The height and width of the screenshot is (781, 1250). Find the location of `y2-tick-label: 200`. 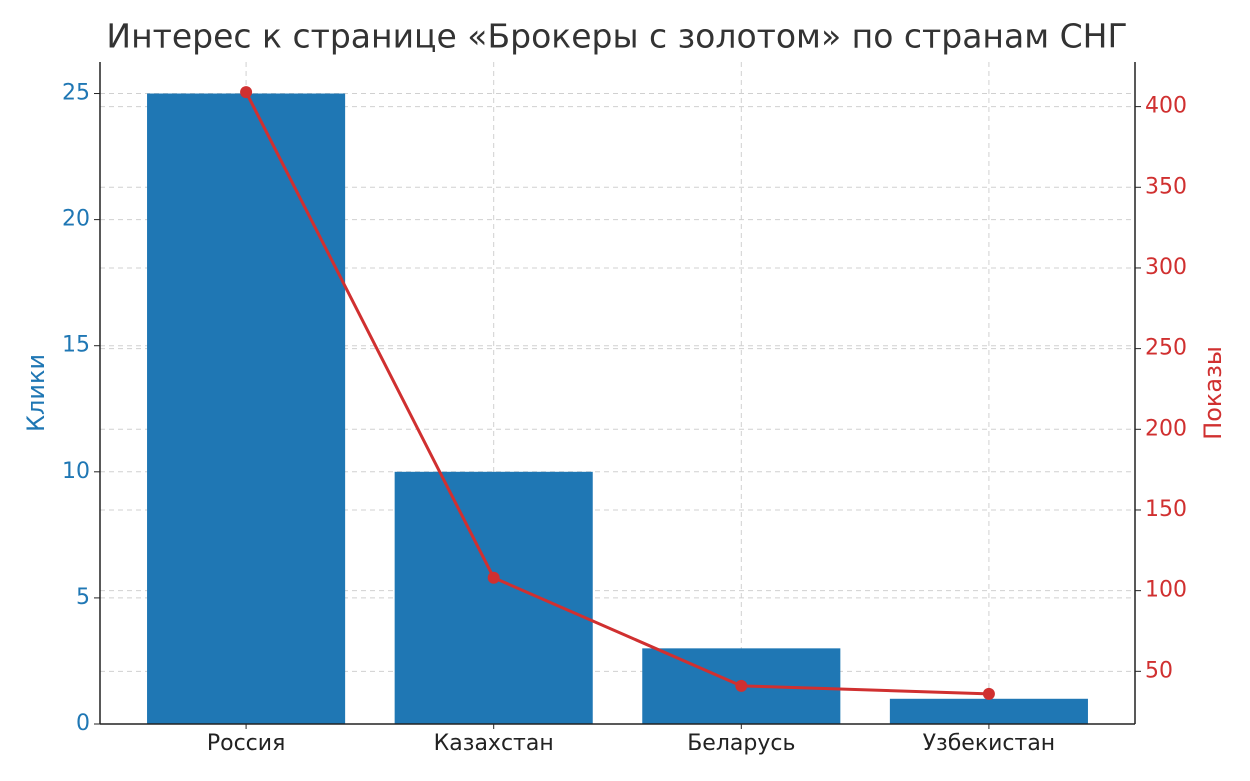

y2-tick-label: 200 is located at coordinates (1166, 428).